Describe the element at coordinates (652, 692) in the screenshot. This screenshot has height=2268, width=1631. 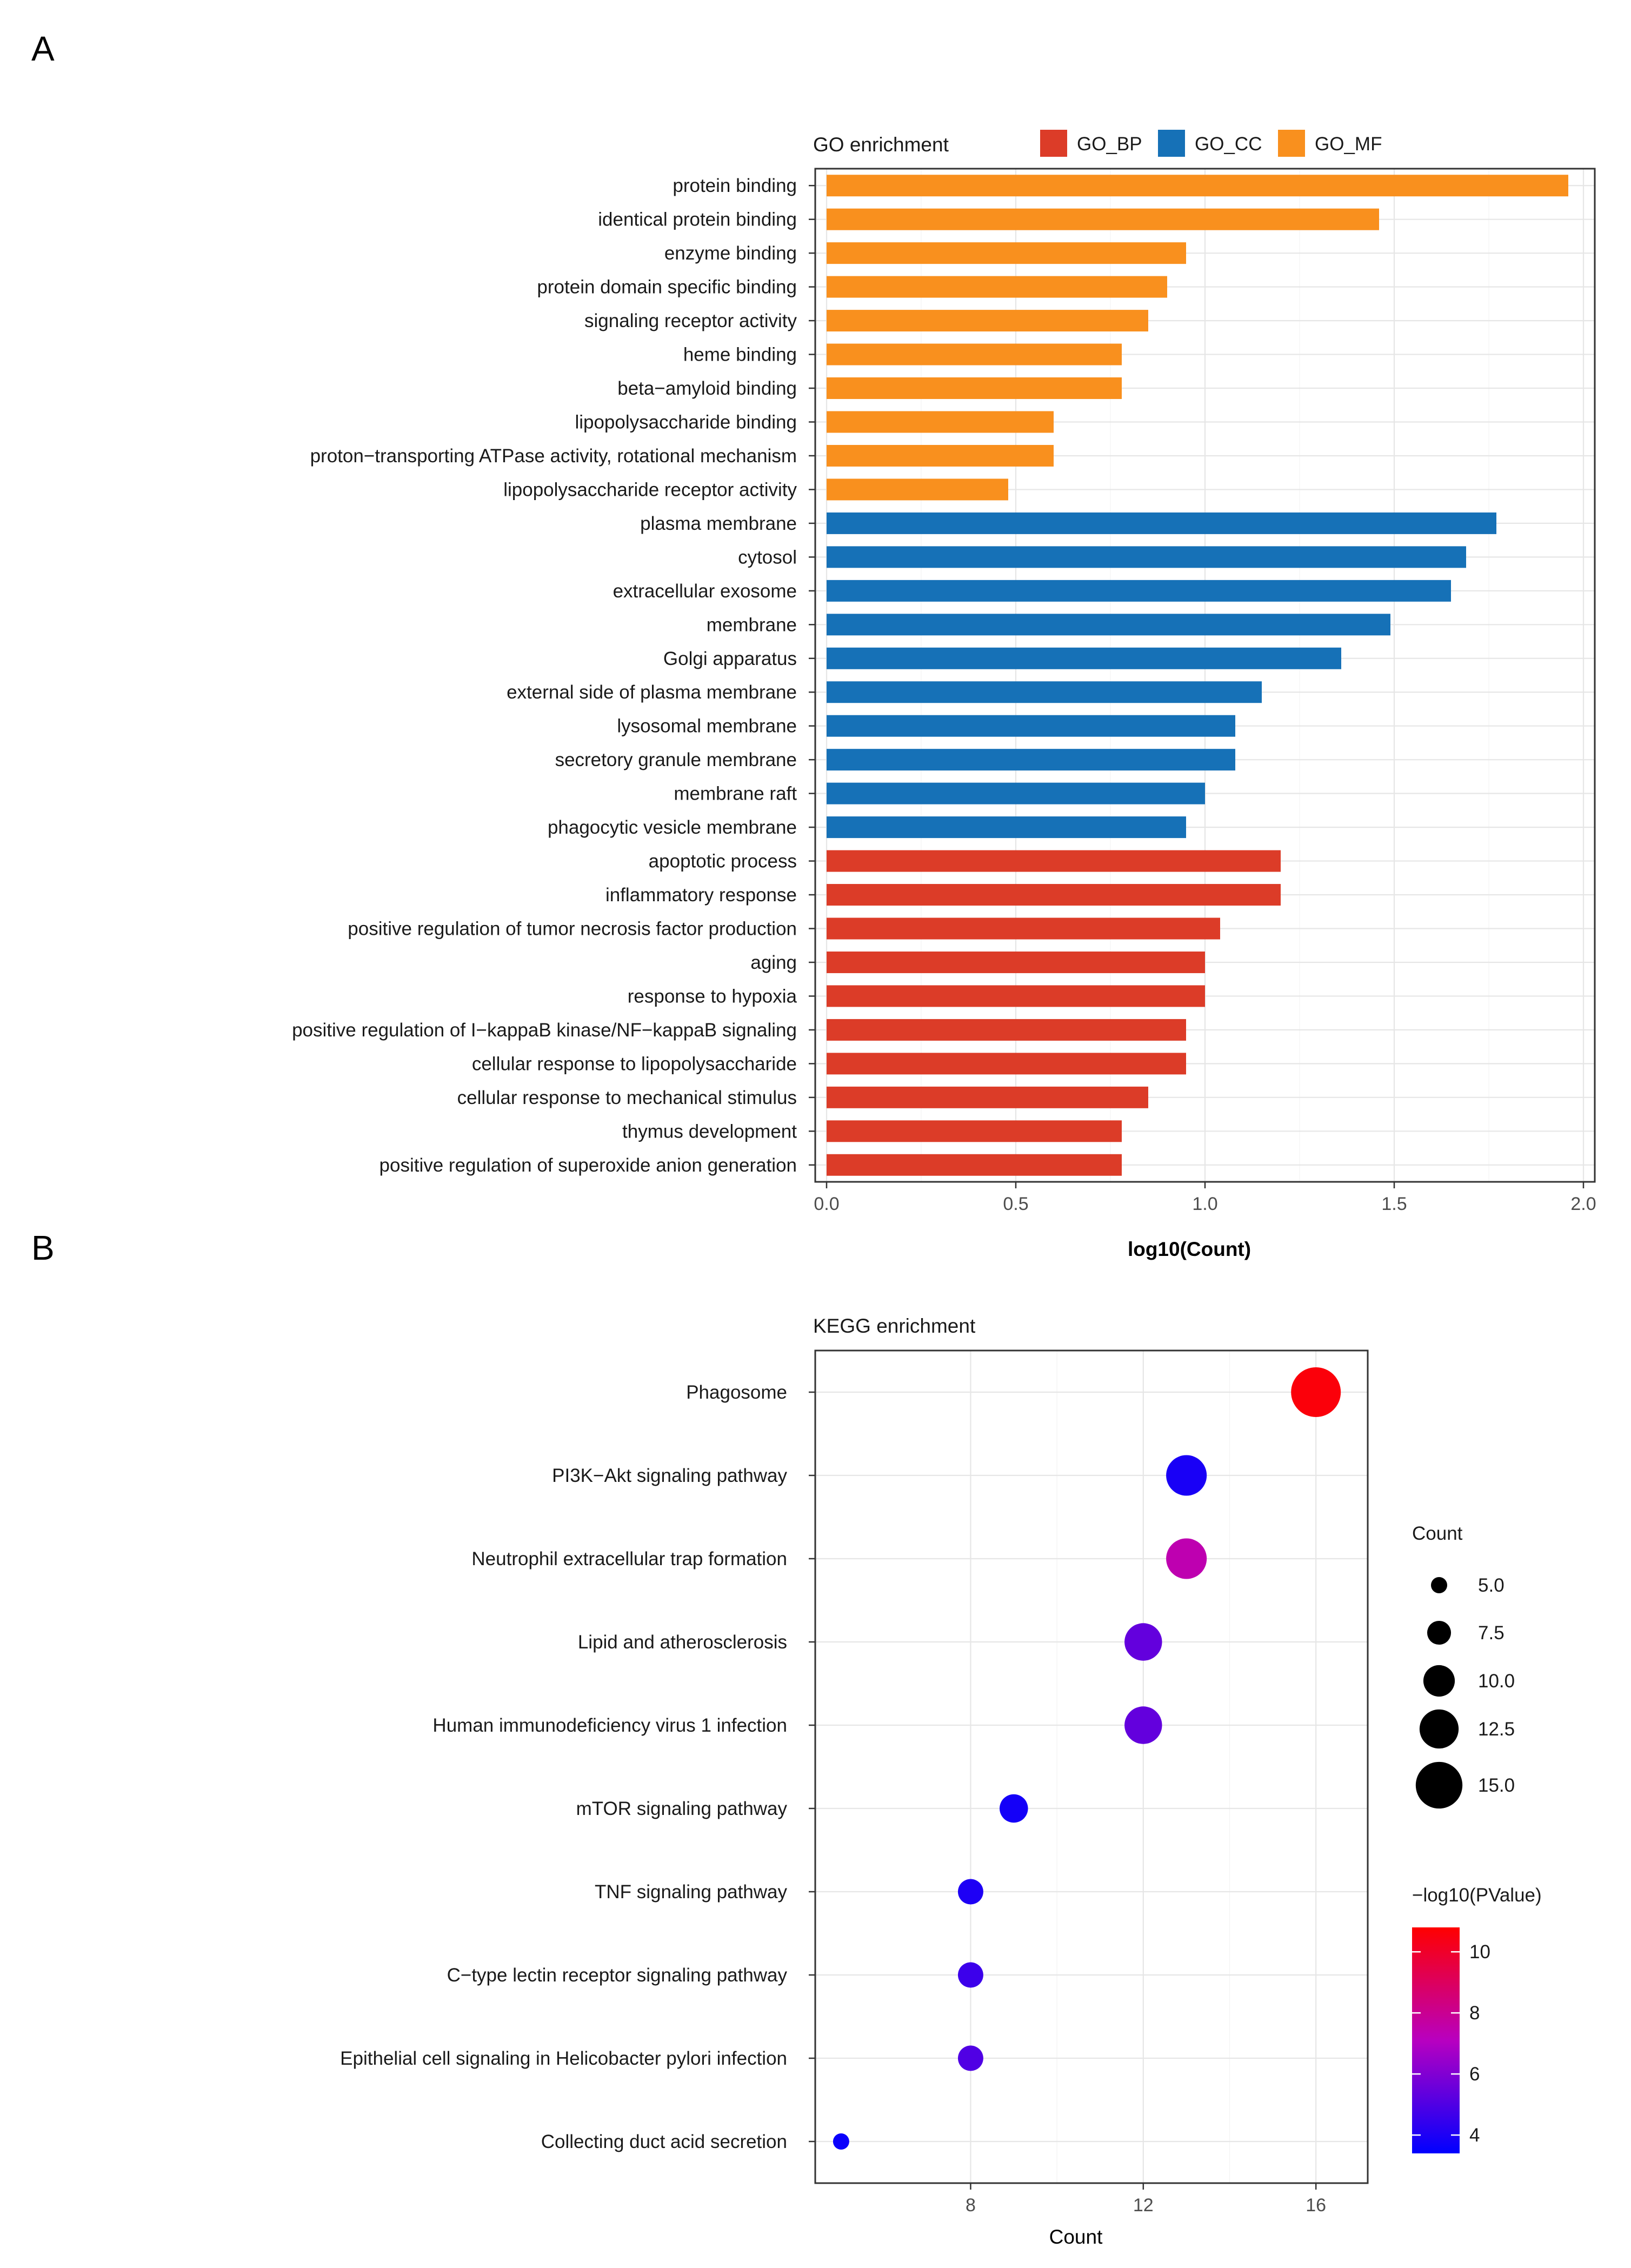
I see `go-category-label: external side of plasma membrane` at that location.